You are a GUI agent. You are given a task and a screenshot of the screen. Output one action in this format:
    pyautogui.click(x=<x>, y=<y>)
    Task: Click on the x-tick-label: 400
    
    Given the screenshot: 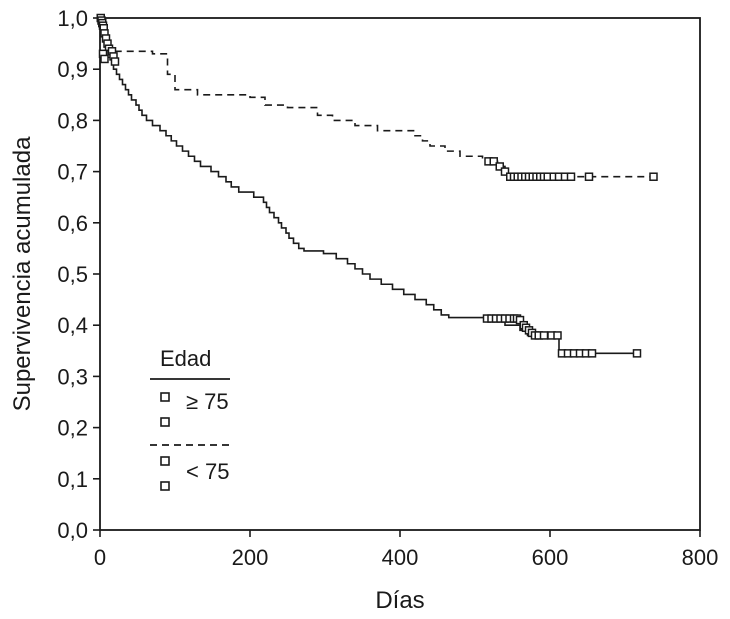 What is the action you would take?
    pyautogui.click(x=400, y=557)
    